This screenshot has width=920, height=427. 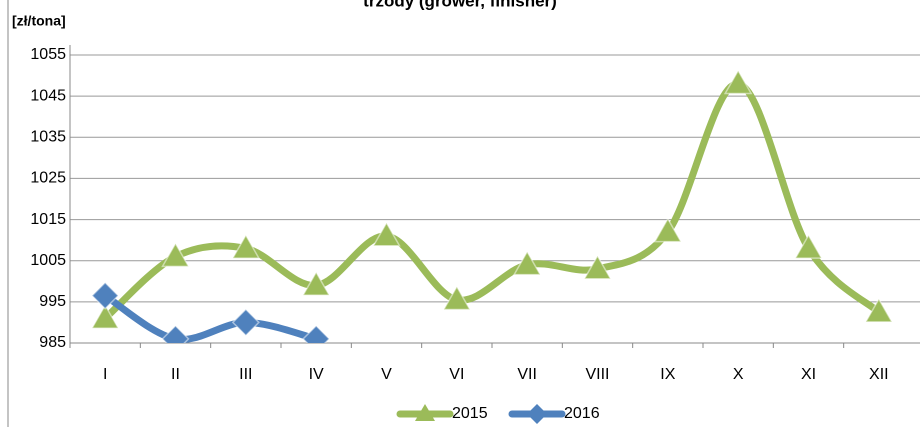 I want to click on y-tick-label: 1025, so click(x=48, y=178).